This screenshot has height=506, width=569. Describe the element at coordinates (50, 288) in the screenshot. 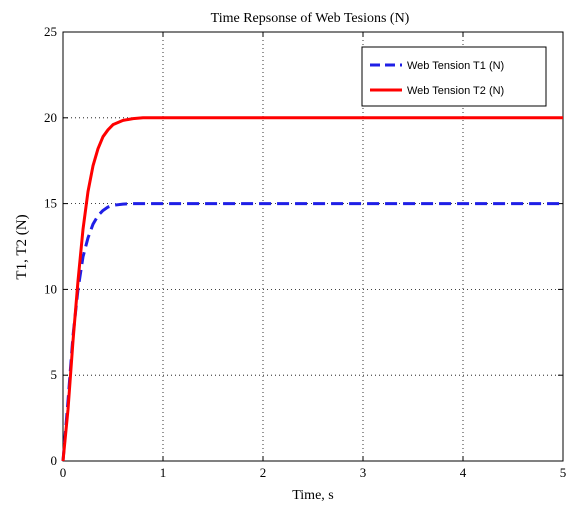

I see `y-tick-label: 10` at that location.